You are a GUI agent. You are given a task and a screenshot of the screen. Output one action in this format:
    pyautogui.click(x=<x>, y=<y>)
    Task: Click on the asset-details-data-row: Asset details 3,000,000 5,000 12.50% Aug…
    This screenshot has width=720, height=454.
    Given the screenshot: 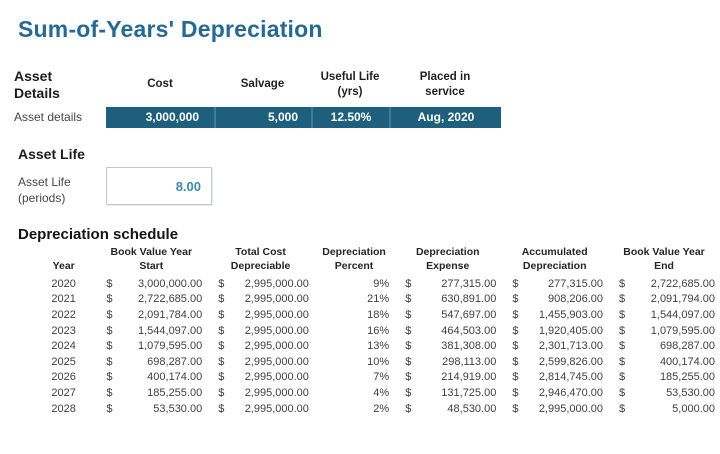 What is the action you would take?
    pyautogui.click(x=264, y=117)
    